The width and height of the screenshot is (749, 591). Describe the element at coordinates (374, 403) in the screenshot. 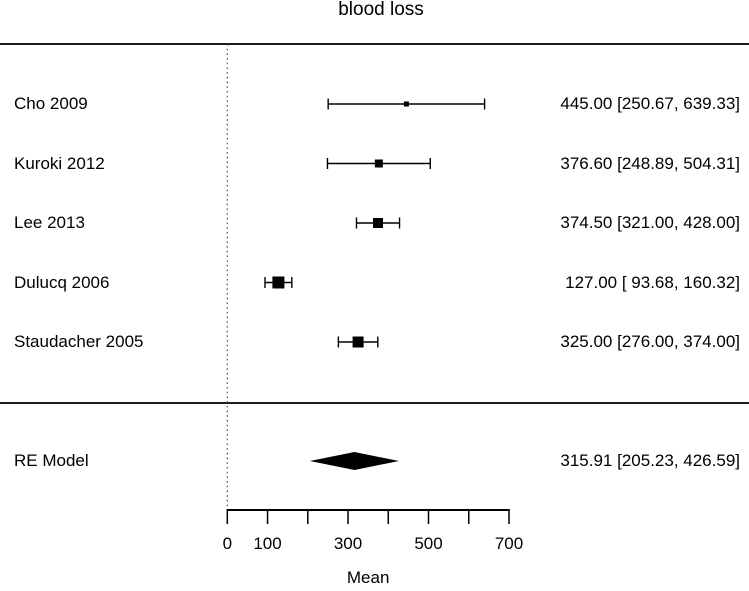

I see `summary-separator-line` at that location.